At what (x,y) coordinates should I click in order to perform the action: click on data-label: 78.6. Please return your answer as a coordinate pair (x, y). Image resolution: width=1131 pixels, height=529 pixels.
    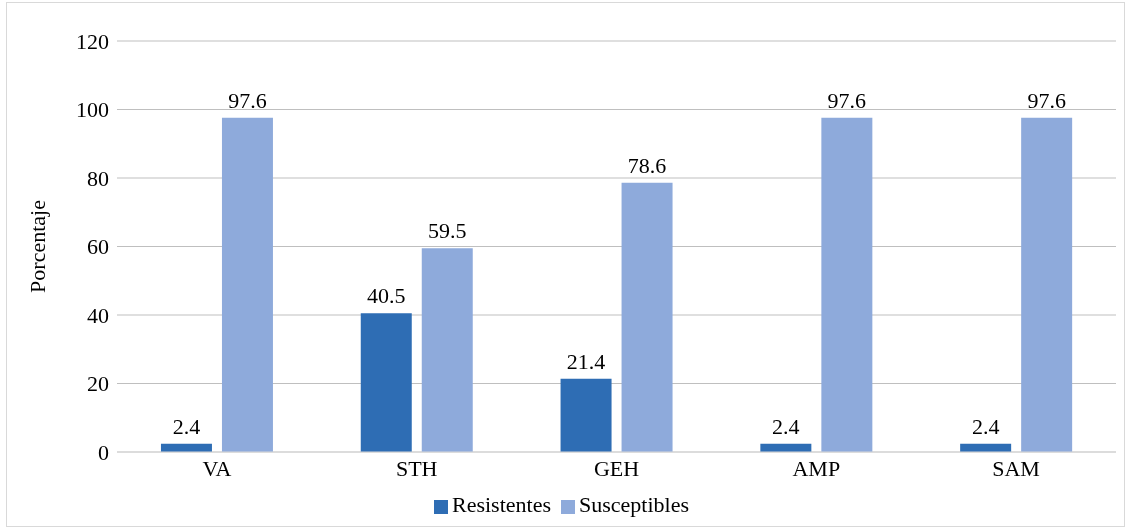
    Looking at the image, I should click on (647, 165).